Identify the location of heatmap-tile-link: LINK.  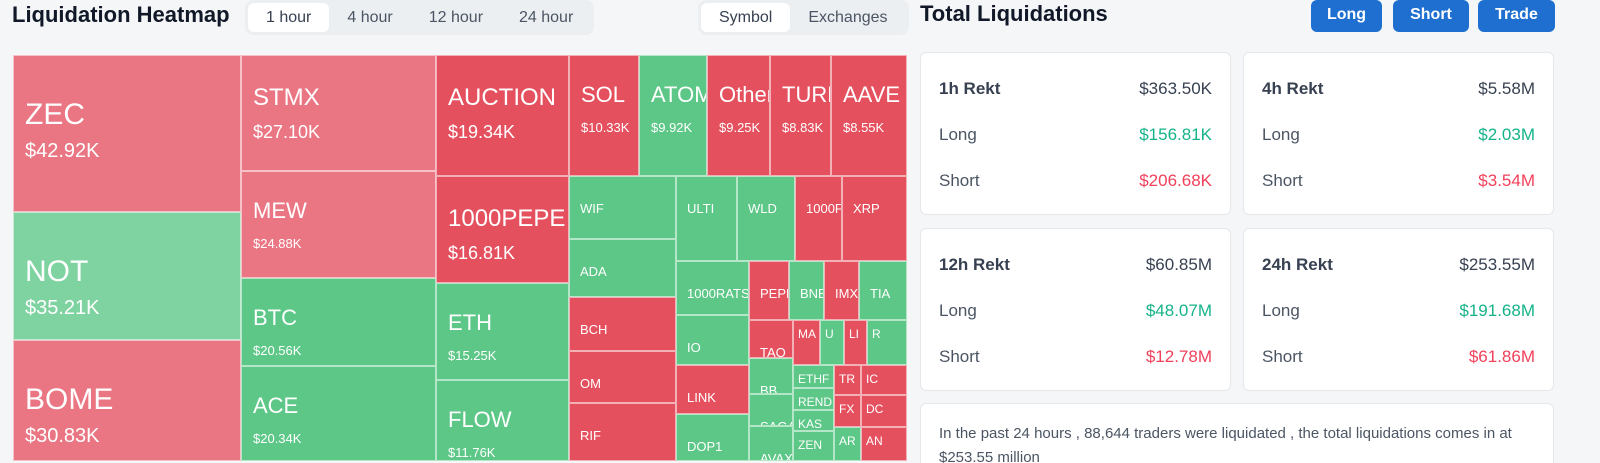
(712, 389).